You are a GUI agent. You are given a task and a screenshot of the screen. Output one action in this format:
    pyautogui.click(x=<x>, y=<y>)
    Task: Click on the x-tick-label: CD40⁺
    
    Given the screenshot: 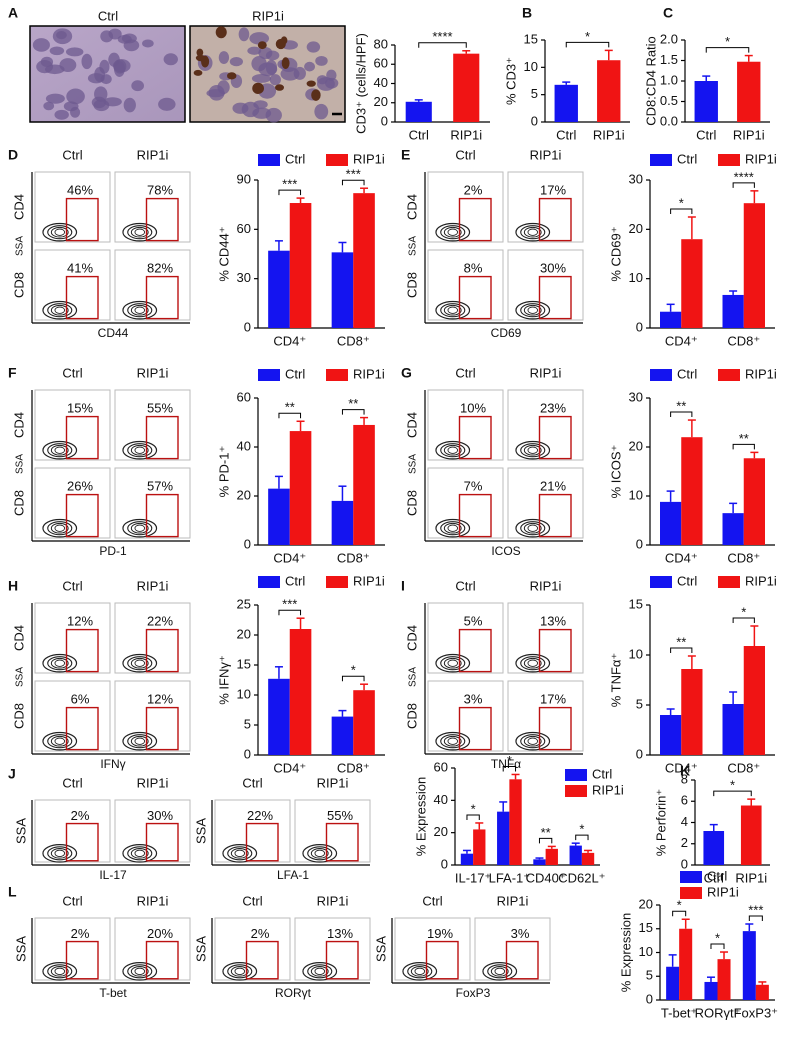 What is the action you would take?
    pyautogui.click(x=546, y=877)
    